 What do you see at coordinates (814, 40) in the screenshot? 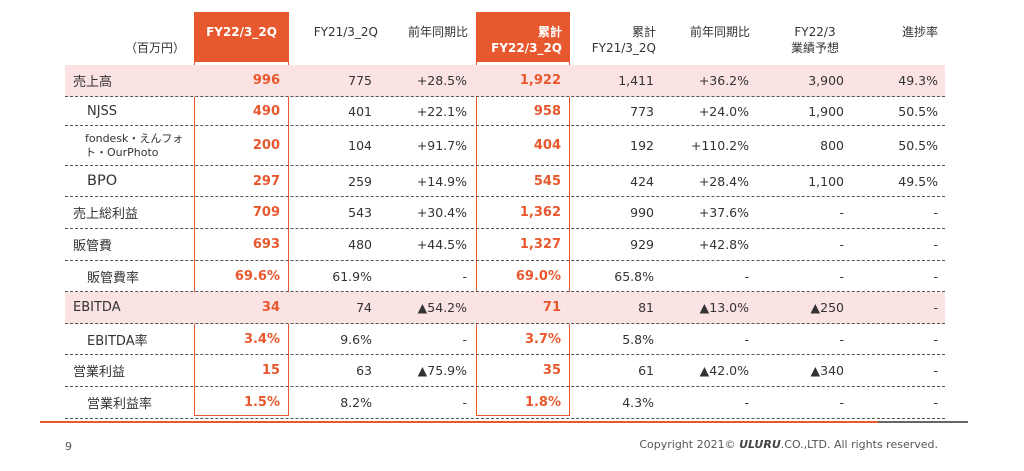
I see `header-col-7: FY22/3 業績予想` at bounding box center [814, 40].